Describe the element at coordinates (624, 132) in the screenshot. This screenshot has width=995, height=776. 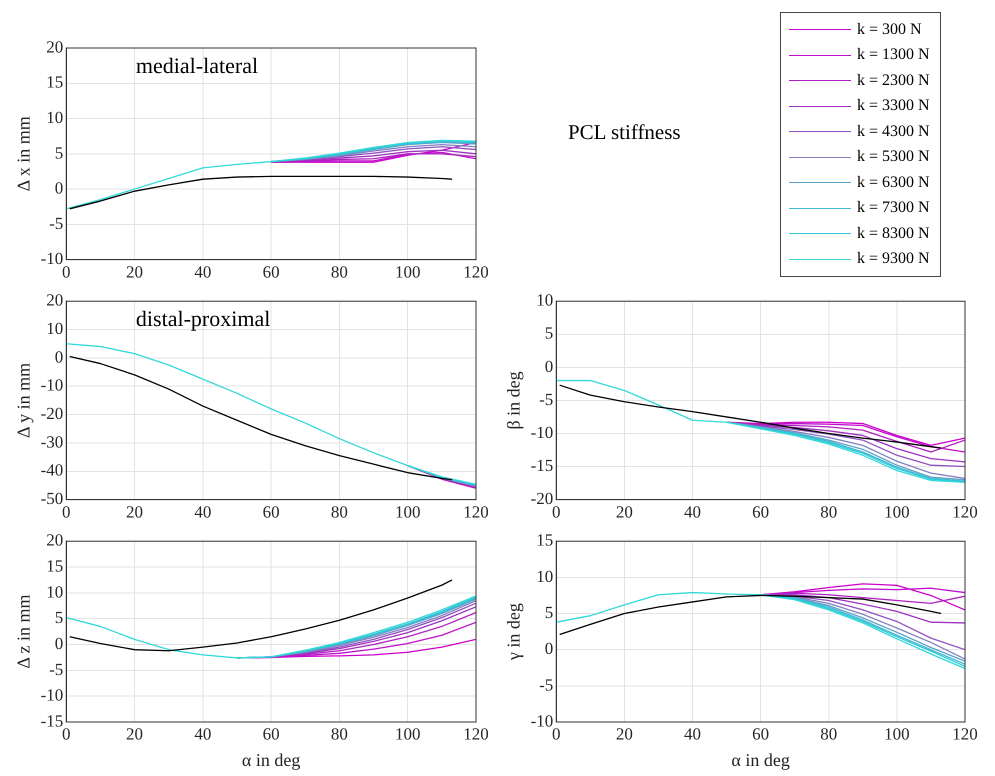
I see `legend-title: PCL stiffness` at that location.